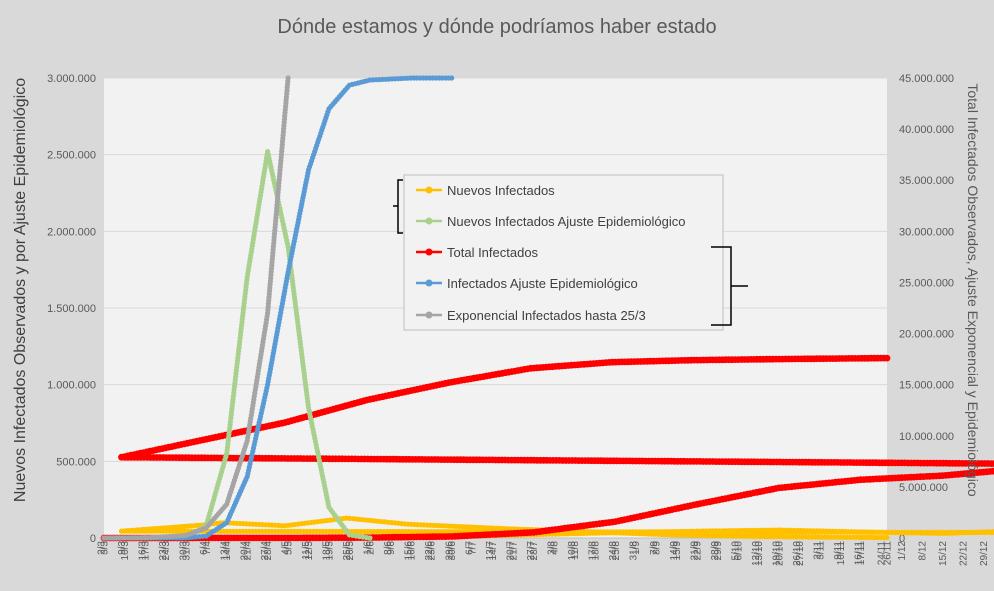 This screenshot has width=994, height=591. Describe the element at coordinates (145, 551) in the screenshot. I see `x-tick-label: 17/3` at that location.